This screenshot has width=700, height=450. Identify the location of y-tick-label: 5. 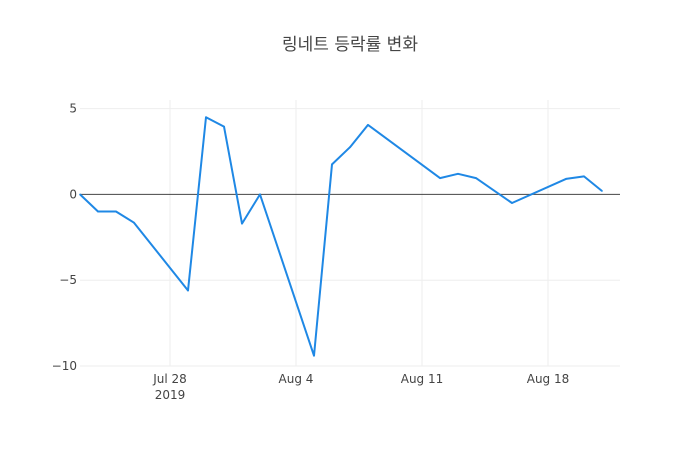
(73, 109).